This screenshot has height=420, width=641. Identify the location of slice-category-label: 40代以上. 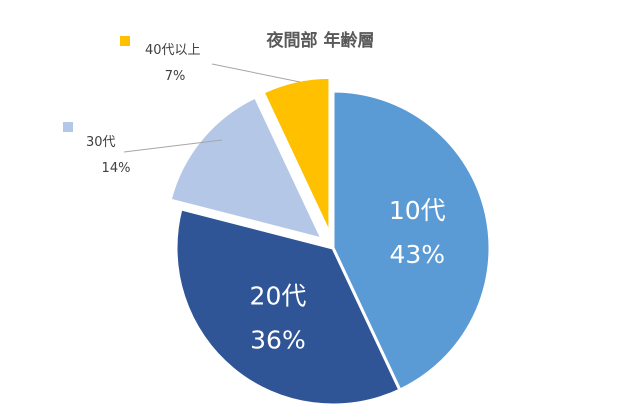
(173, 50).